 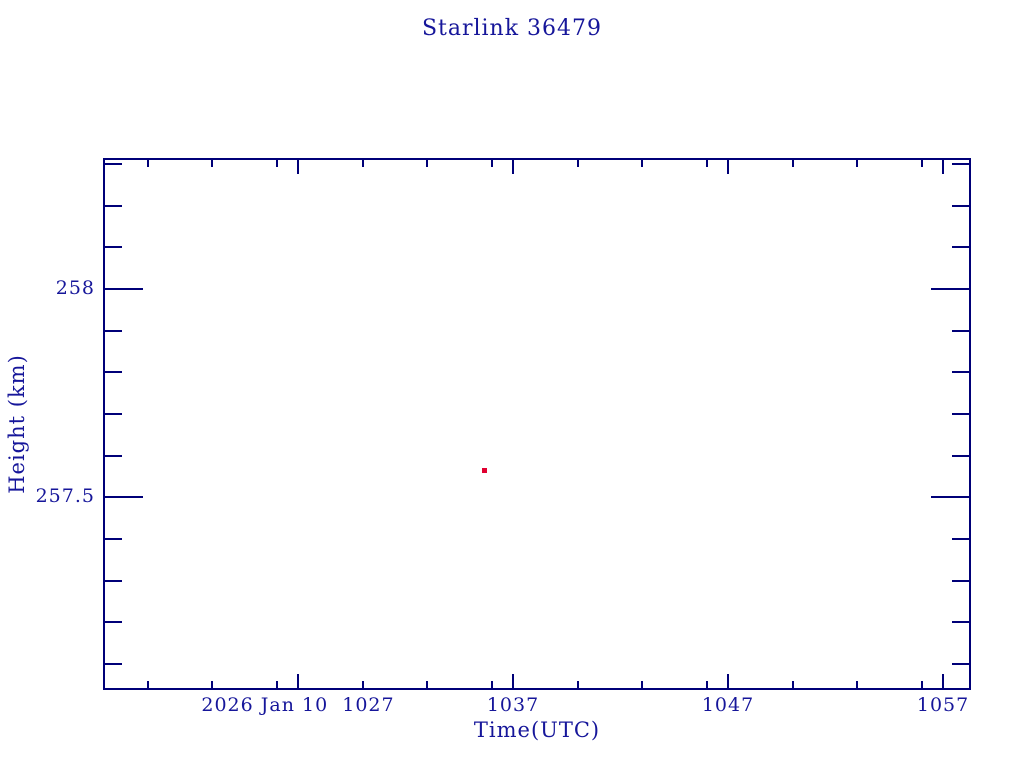 What do you see at coordinates (484, 470) in the screenshot?
I see `data-point-marker` at bounding box center [484, 470].